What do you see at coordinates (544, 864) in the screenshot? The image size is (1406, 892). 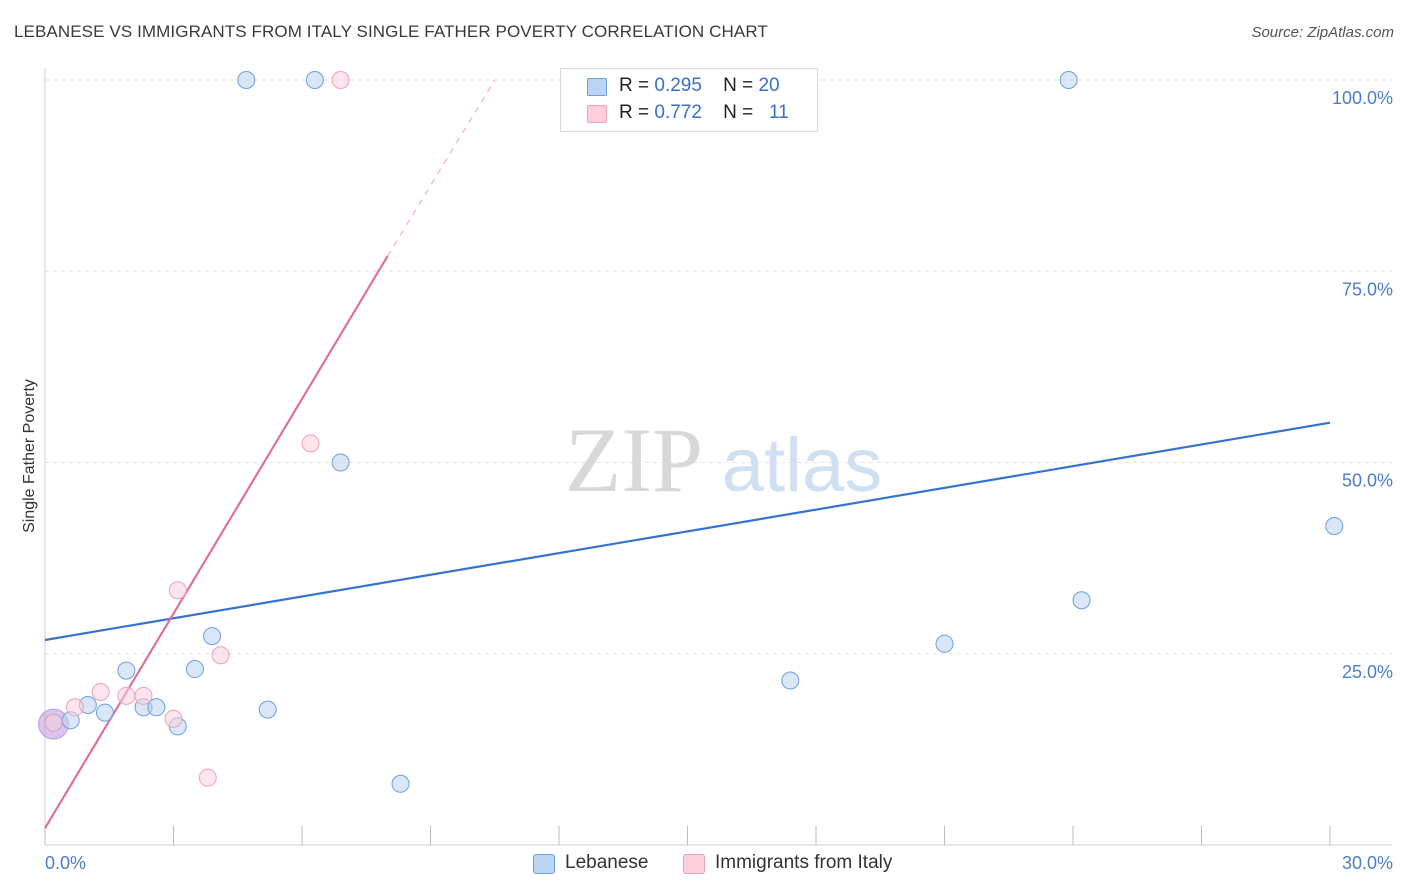 I see `legend-swatch-lebanese-bottom` at bounding box center [544, 864].